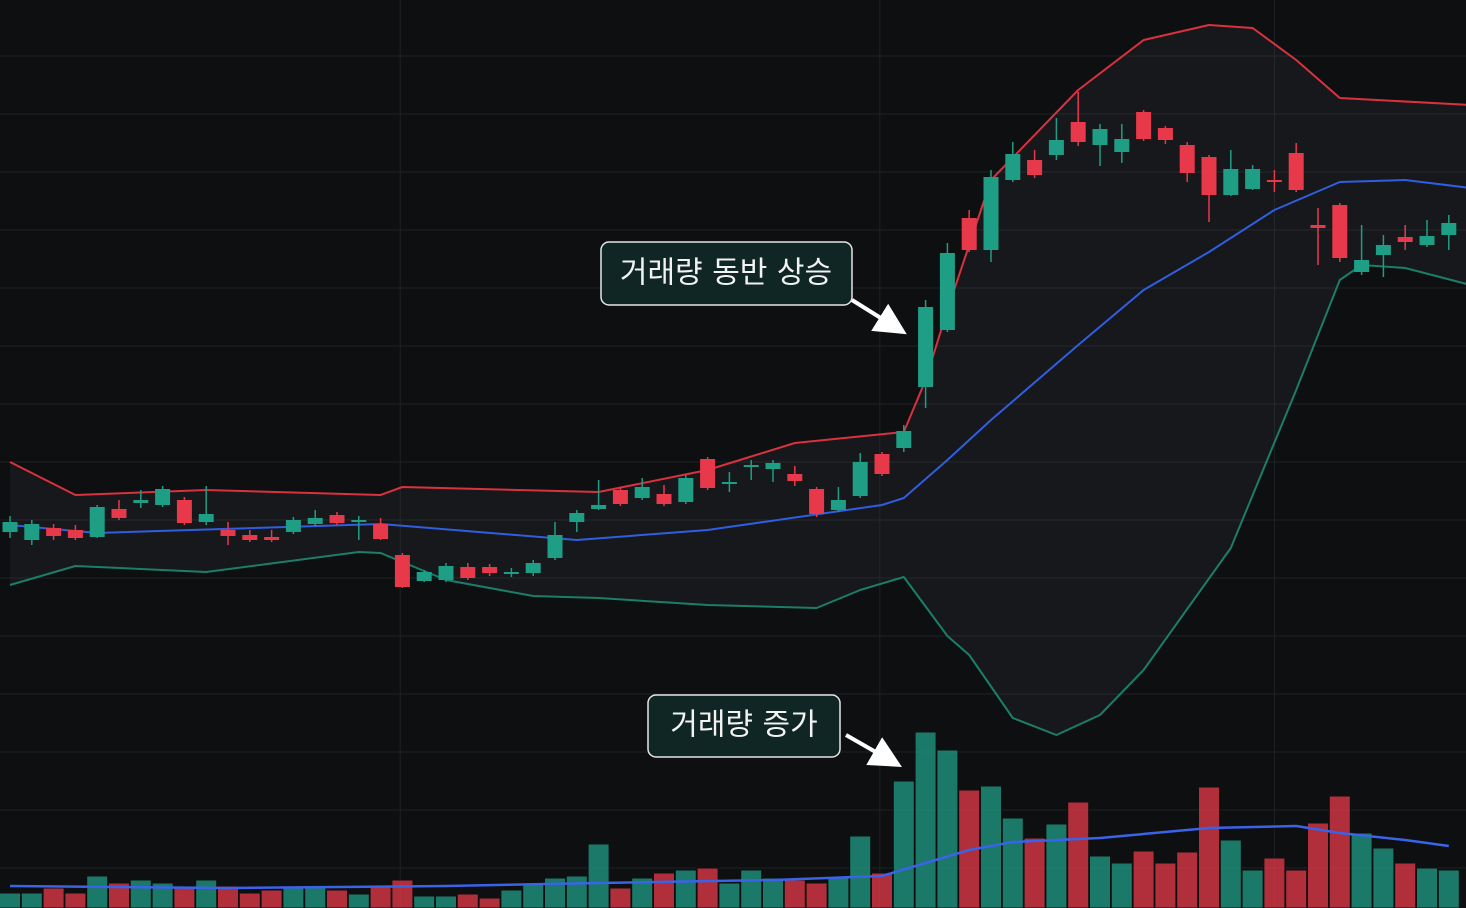 The width and height of the screenshot is (1466, 908). I want to click on annotation-text: 거래량 증가, so click(744, 725).